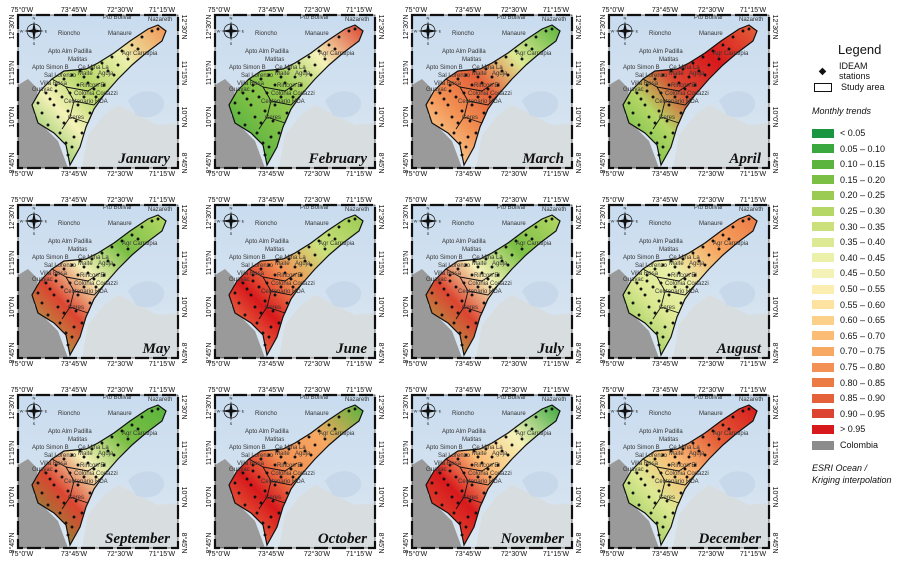 The width and height of the screenshot is (900, 575). I want to click on place-label: Matitas, so click(471, 60).